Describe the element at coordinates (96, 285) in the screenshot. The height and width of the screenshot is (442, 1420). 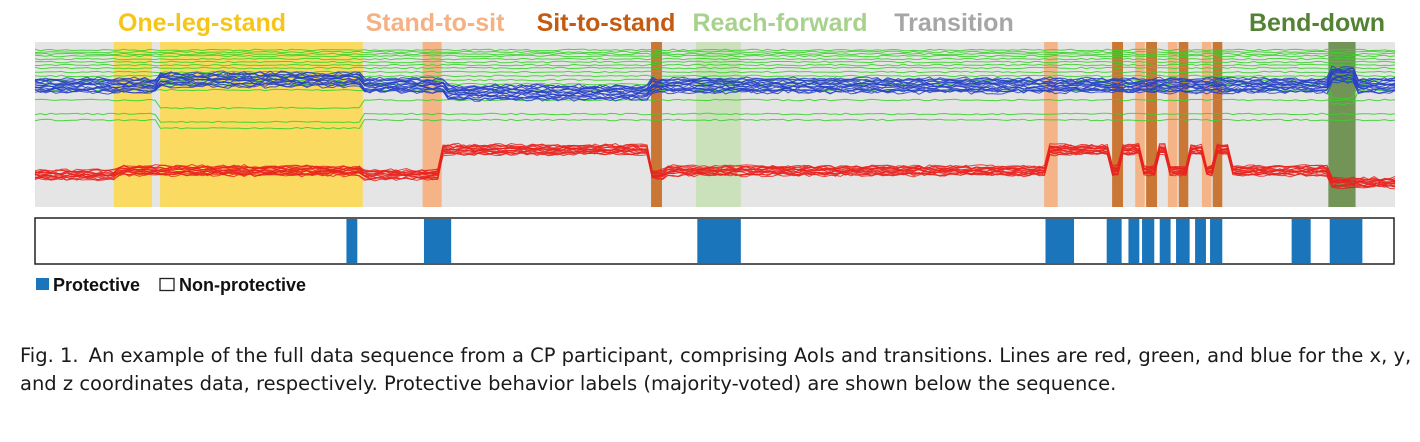
I see `legend-protective-label: Protective` at that location.